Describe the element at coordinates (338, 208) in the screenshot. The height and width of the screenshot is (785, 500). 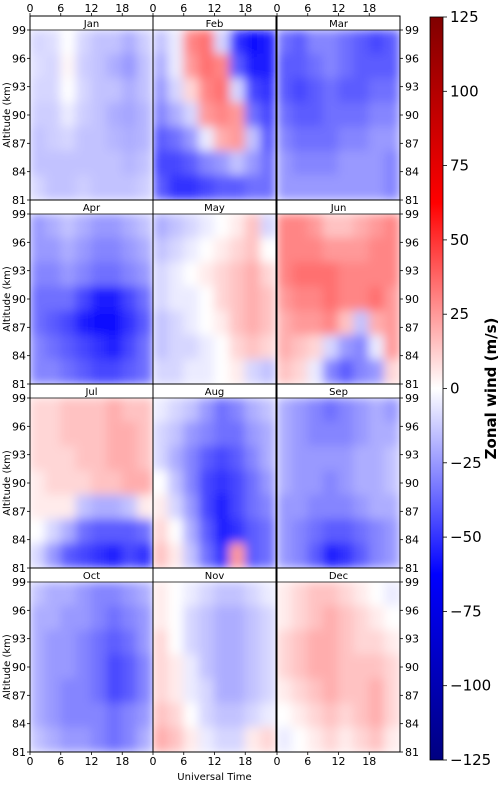
I see `panel-title: Jun` at that location.